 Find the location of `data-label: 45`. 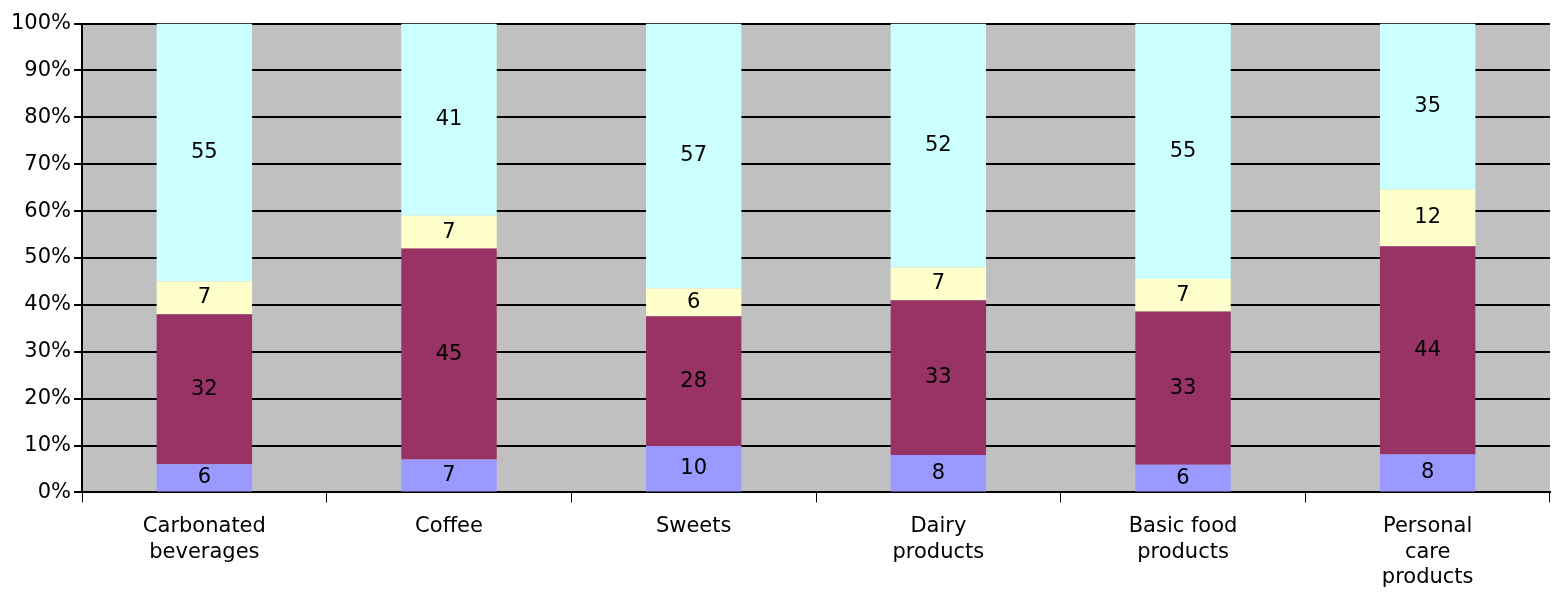

data-label: 45 is located at coordinates (449, 352).